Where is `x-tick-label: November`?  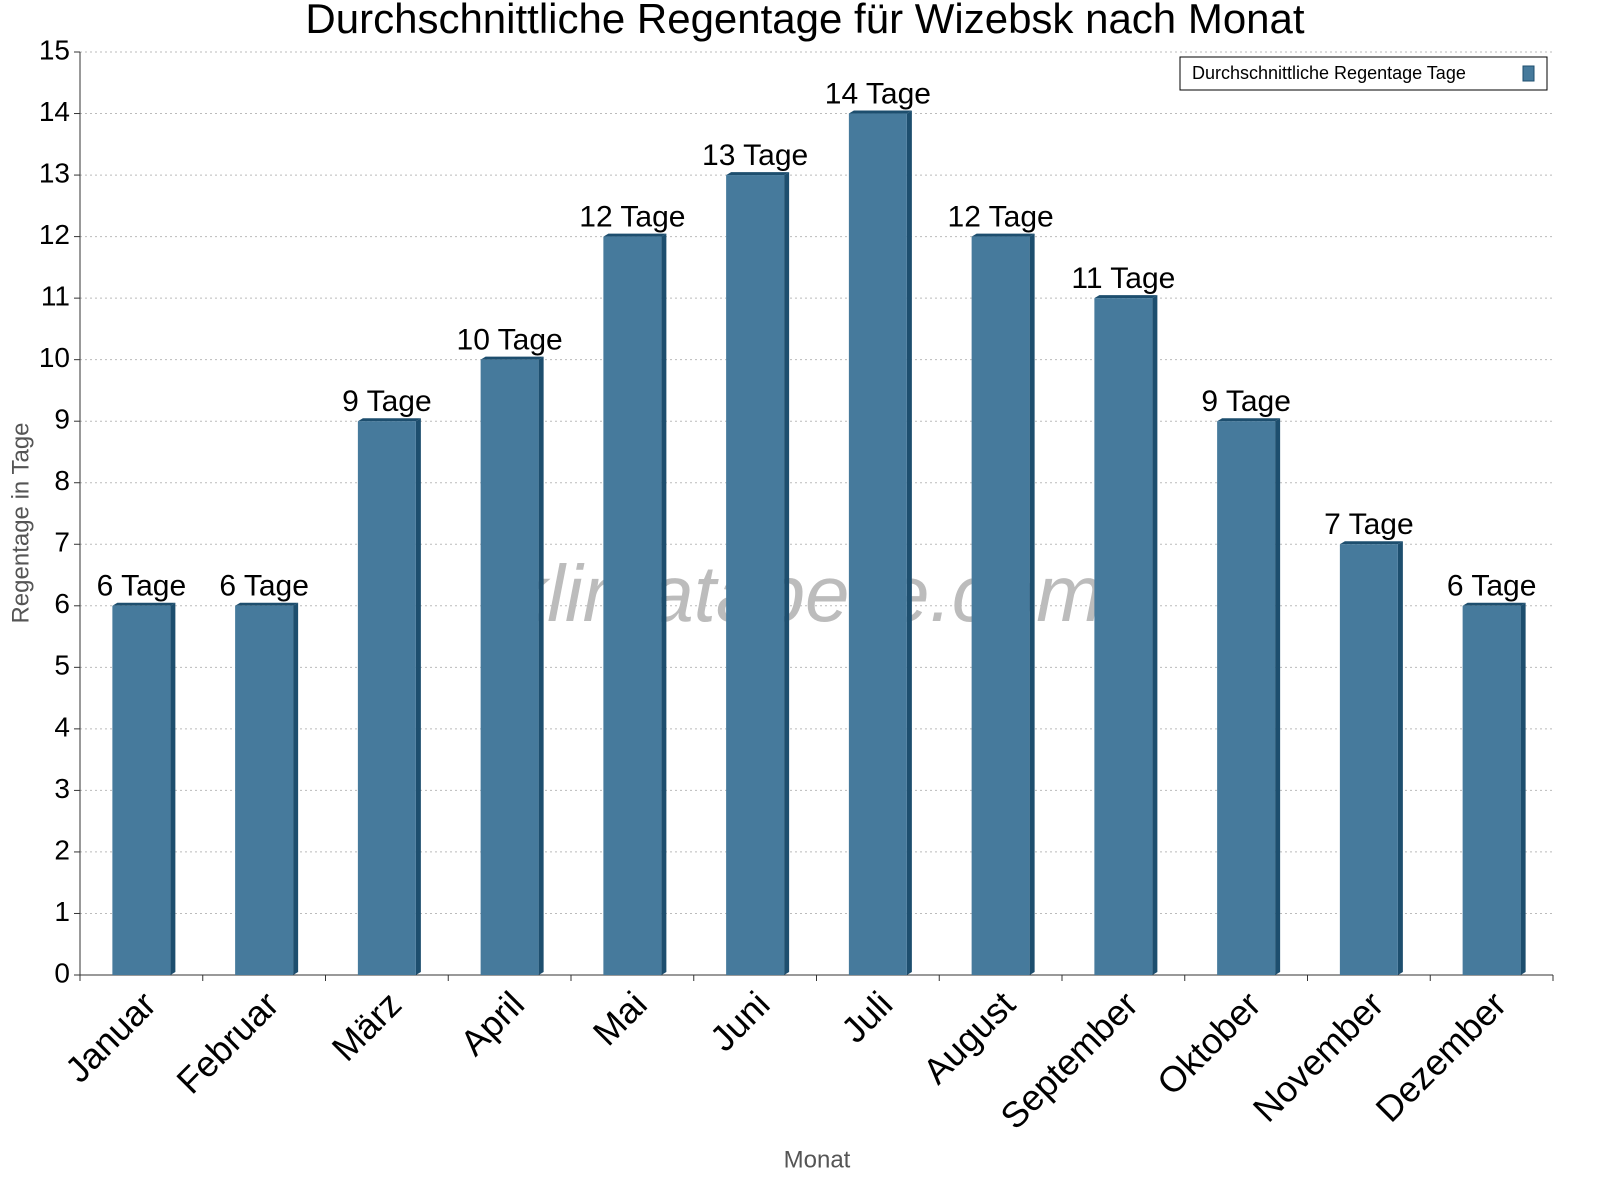 x-tick-label: November is located at coordinates (1318, 1056).